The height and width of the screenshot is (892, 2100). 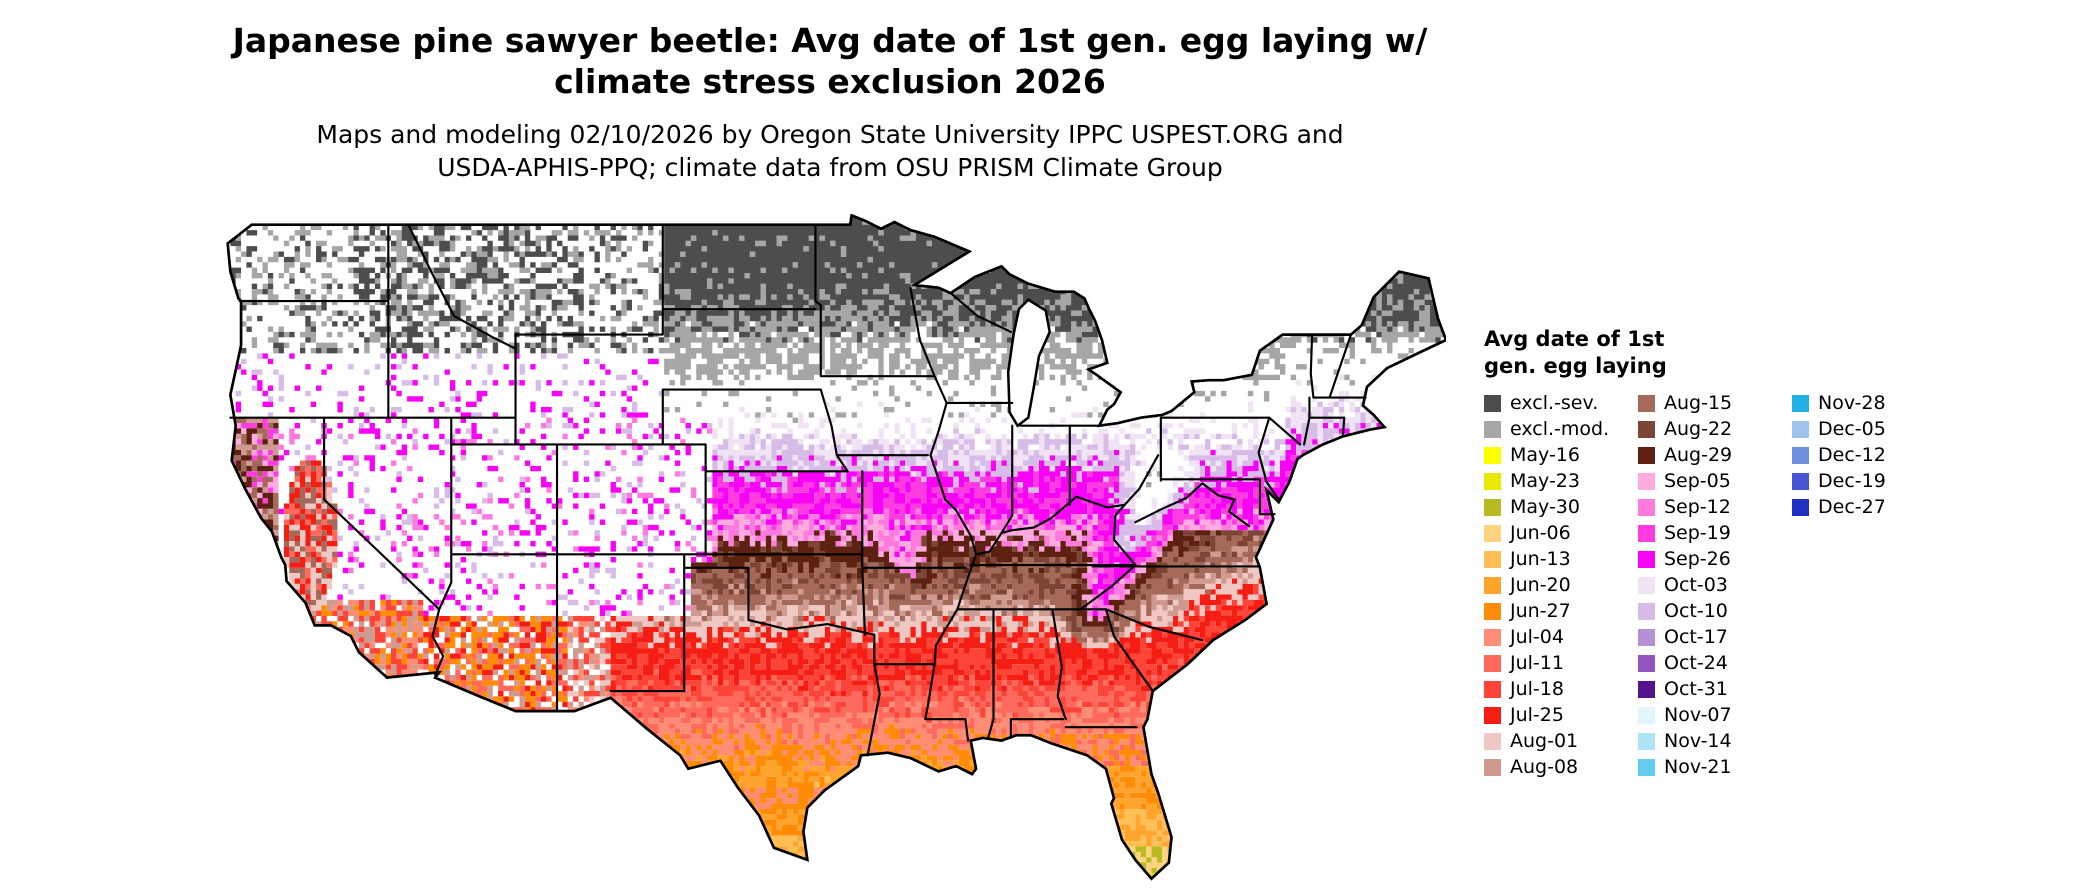 I want to click on legend-title-line1: Avg date of 1st, so click(x=1574, y=339).